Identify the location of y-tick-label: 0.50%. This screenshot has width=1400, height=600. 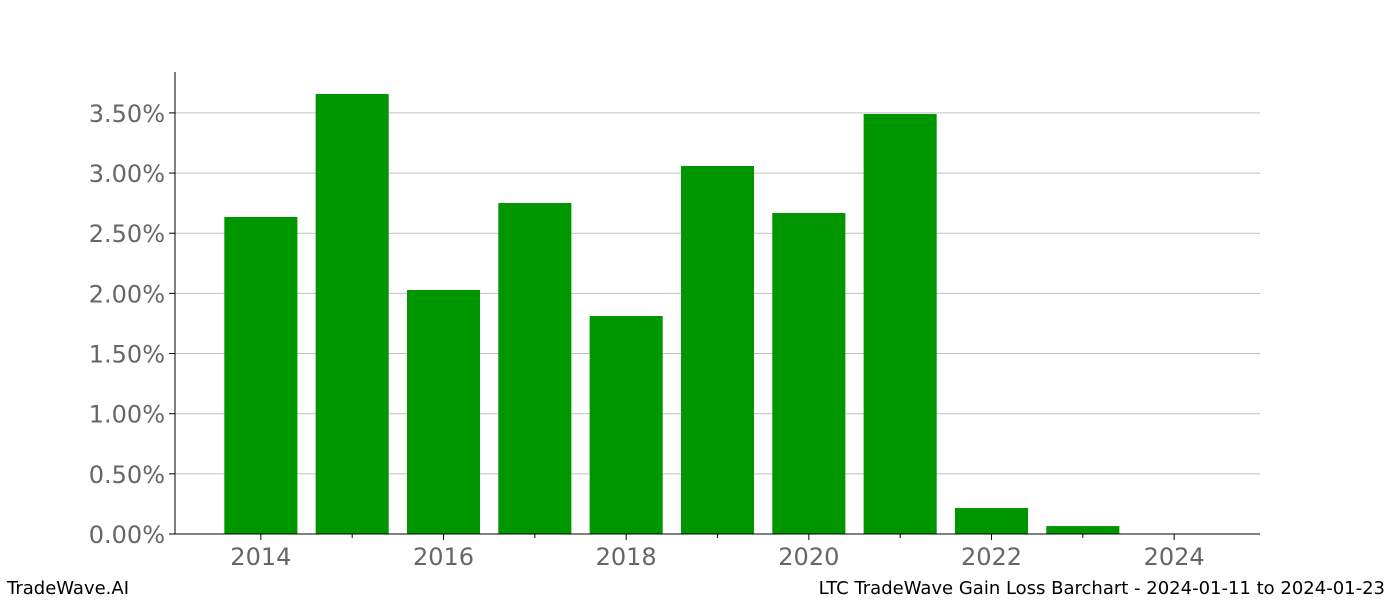
(127, 475).